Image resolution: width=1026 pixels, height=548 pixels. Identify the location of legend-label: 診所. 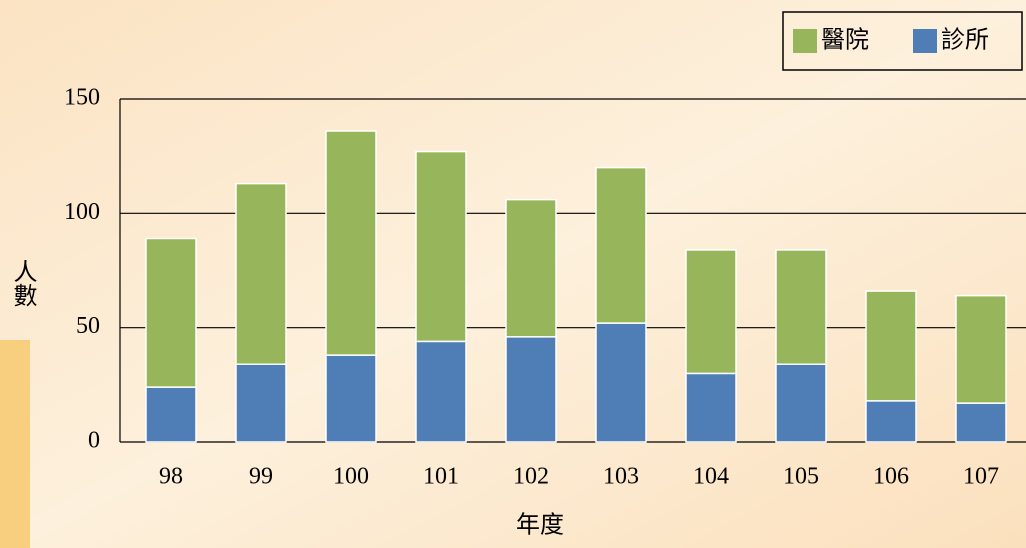
(965, 40).